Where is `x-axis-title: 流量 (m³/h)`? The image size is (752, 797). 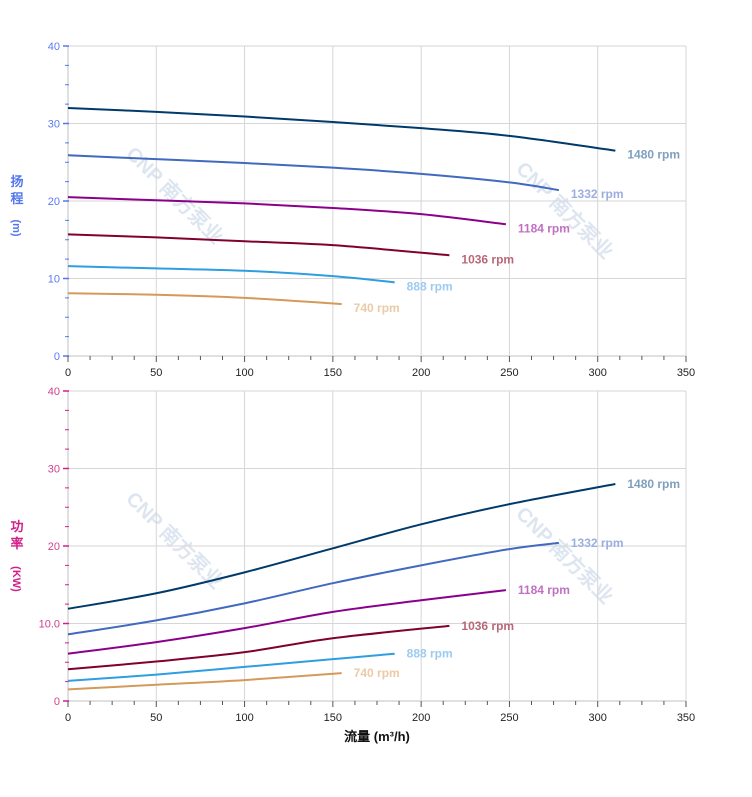 x-axis-title: 流量 (m³/h) is located at coordinates (377, 736).